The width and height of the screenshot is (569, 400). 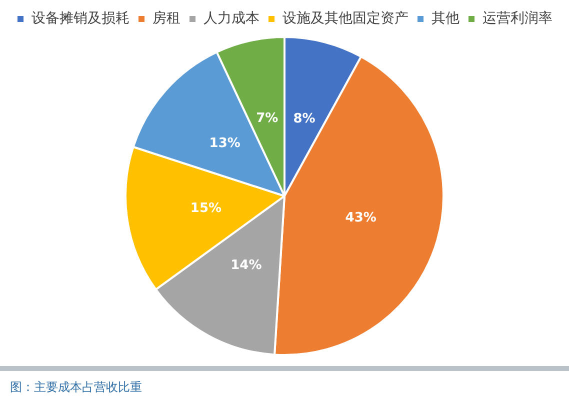 I want to click on legend-label: 人力成本, so click(x=232, y=18).